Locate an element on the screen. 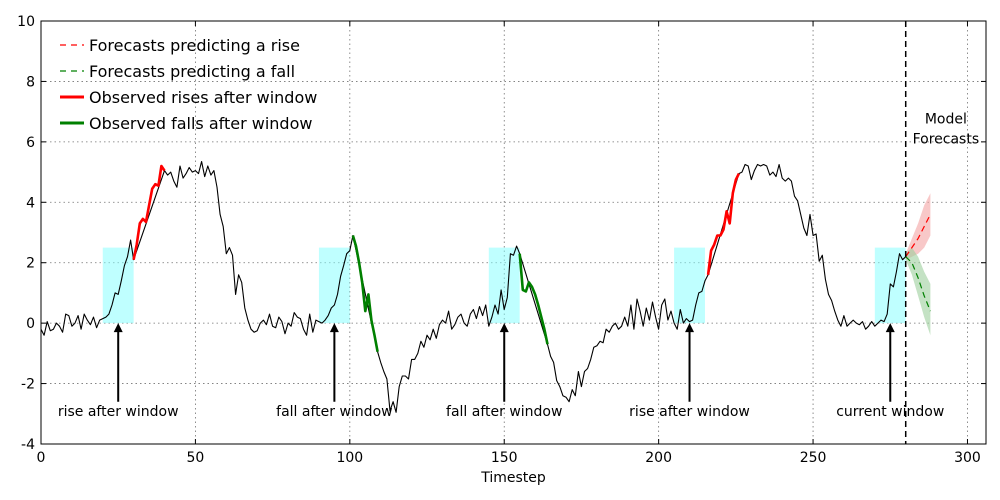  y-tick-label: 8 is located at coordinates (30, 82).